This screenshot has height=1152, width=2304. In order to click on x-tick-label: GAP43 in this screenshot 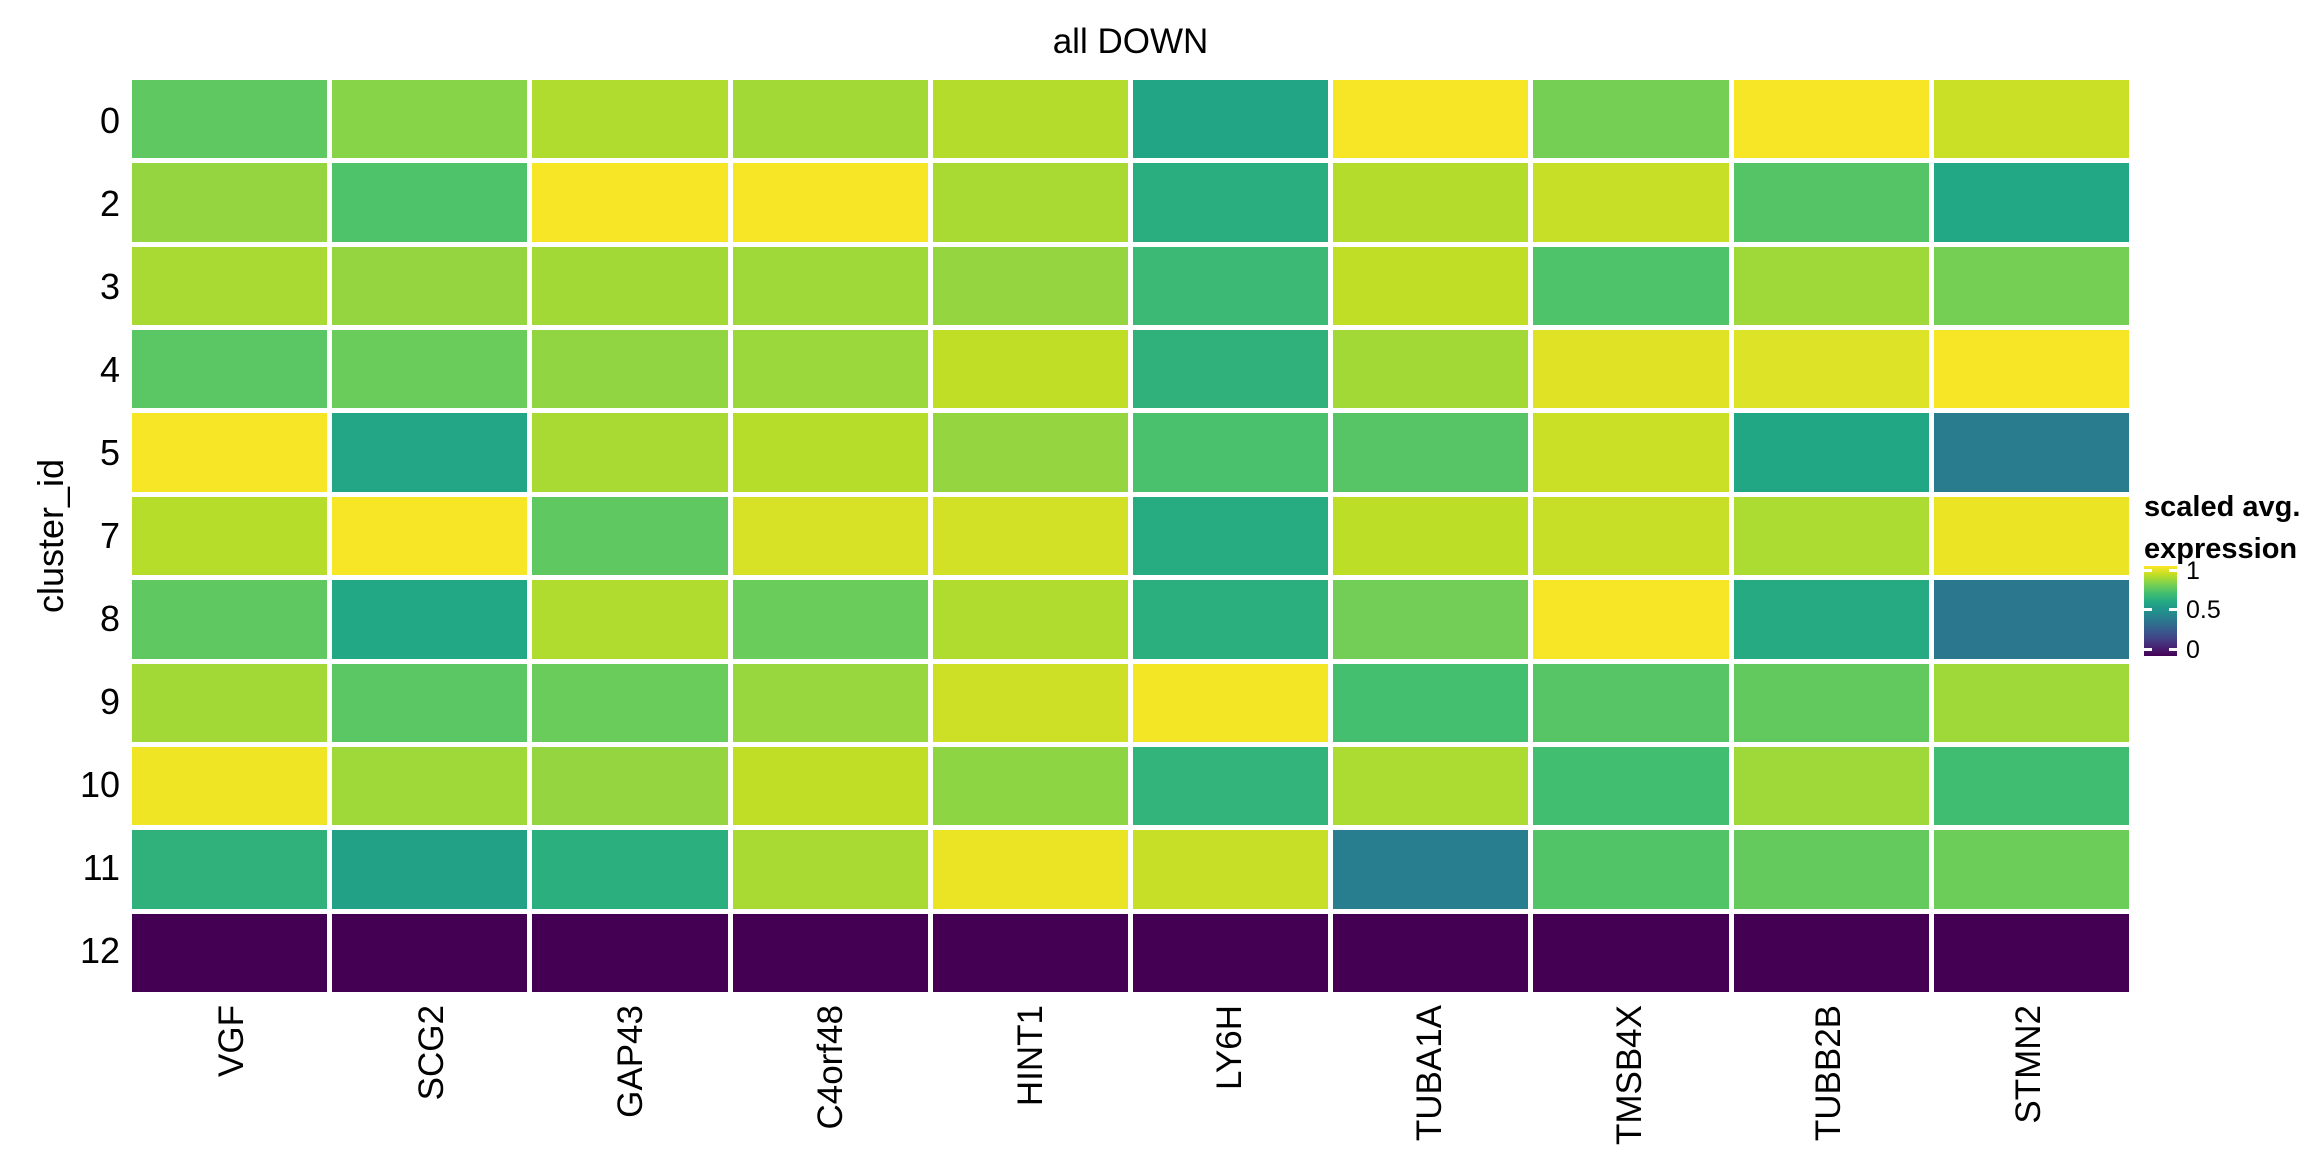, I will do `click(631, 1061)`.